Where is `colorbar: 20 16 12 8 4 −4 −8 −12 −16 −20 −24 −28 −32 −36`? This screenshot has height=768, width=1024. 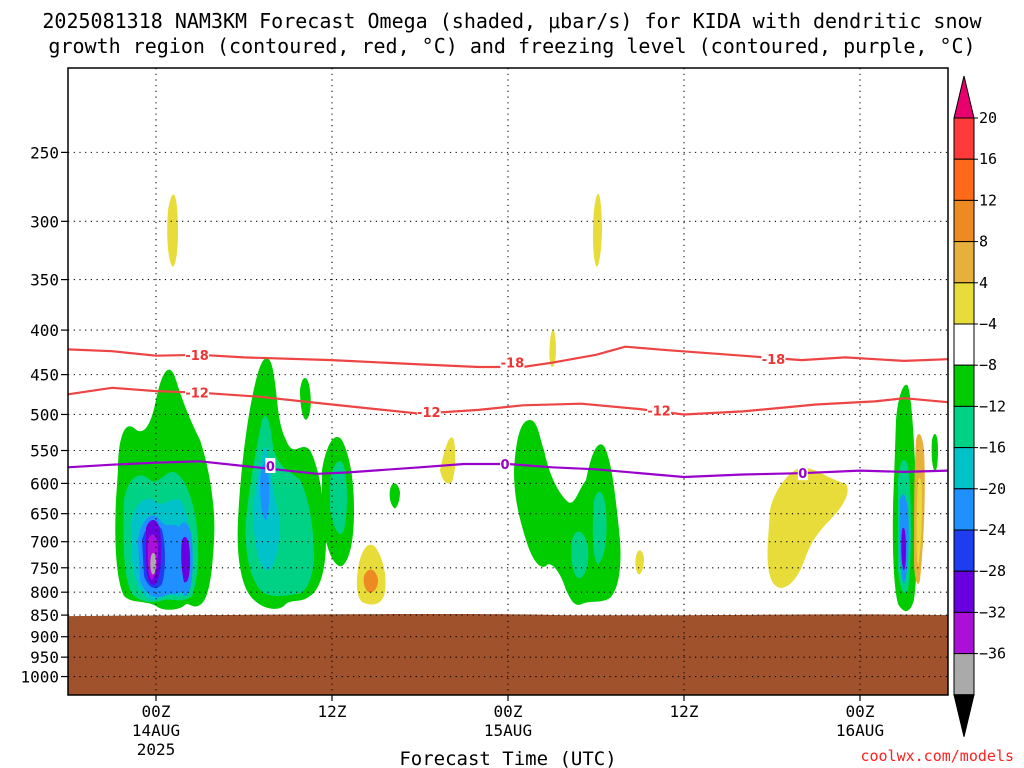 colorbar: 20 16 12 8 4 −4 −8 −12 −16 −20 −24 −28 −32 −36 is located at coordinates (979, 406).